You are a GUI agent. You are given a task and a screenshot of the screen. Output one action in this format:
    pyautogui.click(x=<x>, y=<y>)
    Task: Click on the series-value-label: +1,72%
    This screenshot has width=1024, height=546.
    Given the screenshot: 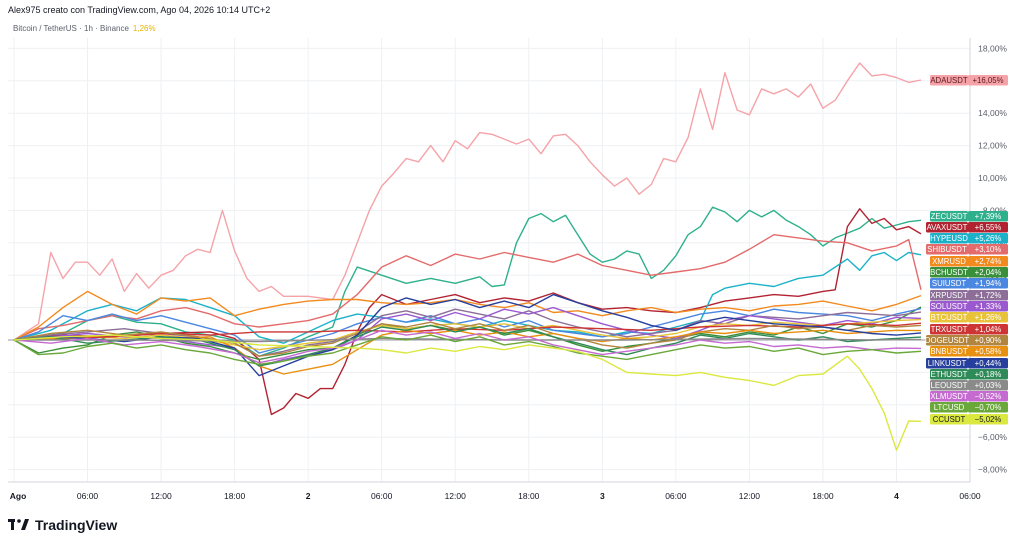 What is the action you would take?
    pyautogui.click(x=988, y=295)
    